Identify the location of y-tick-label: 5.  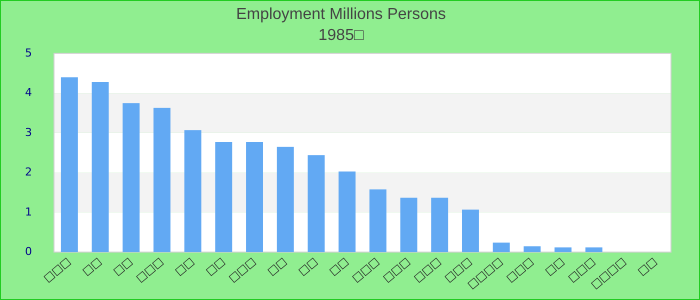
(28, 53).